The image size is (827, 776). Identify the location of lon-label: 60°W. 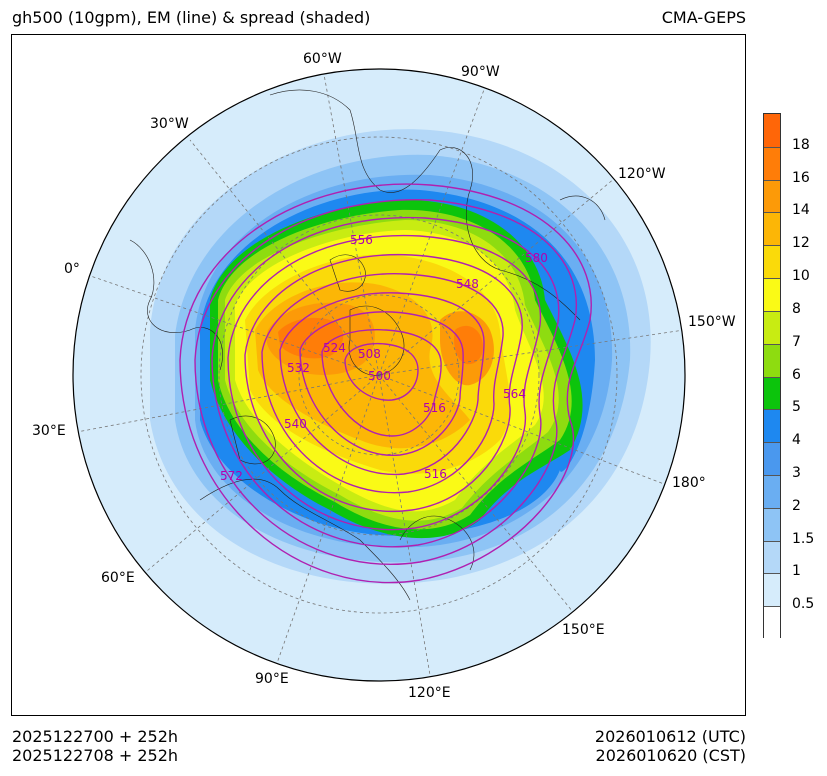
(322, 59).